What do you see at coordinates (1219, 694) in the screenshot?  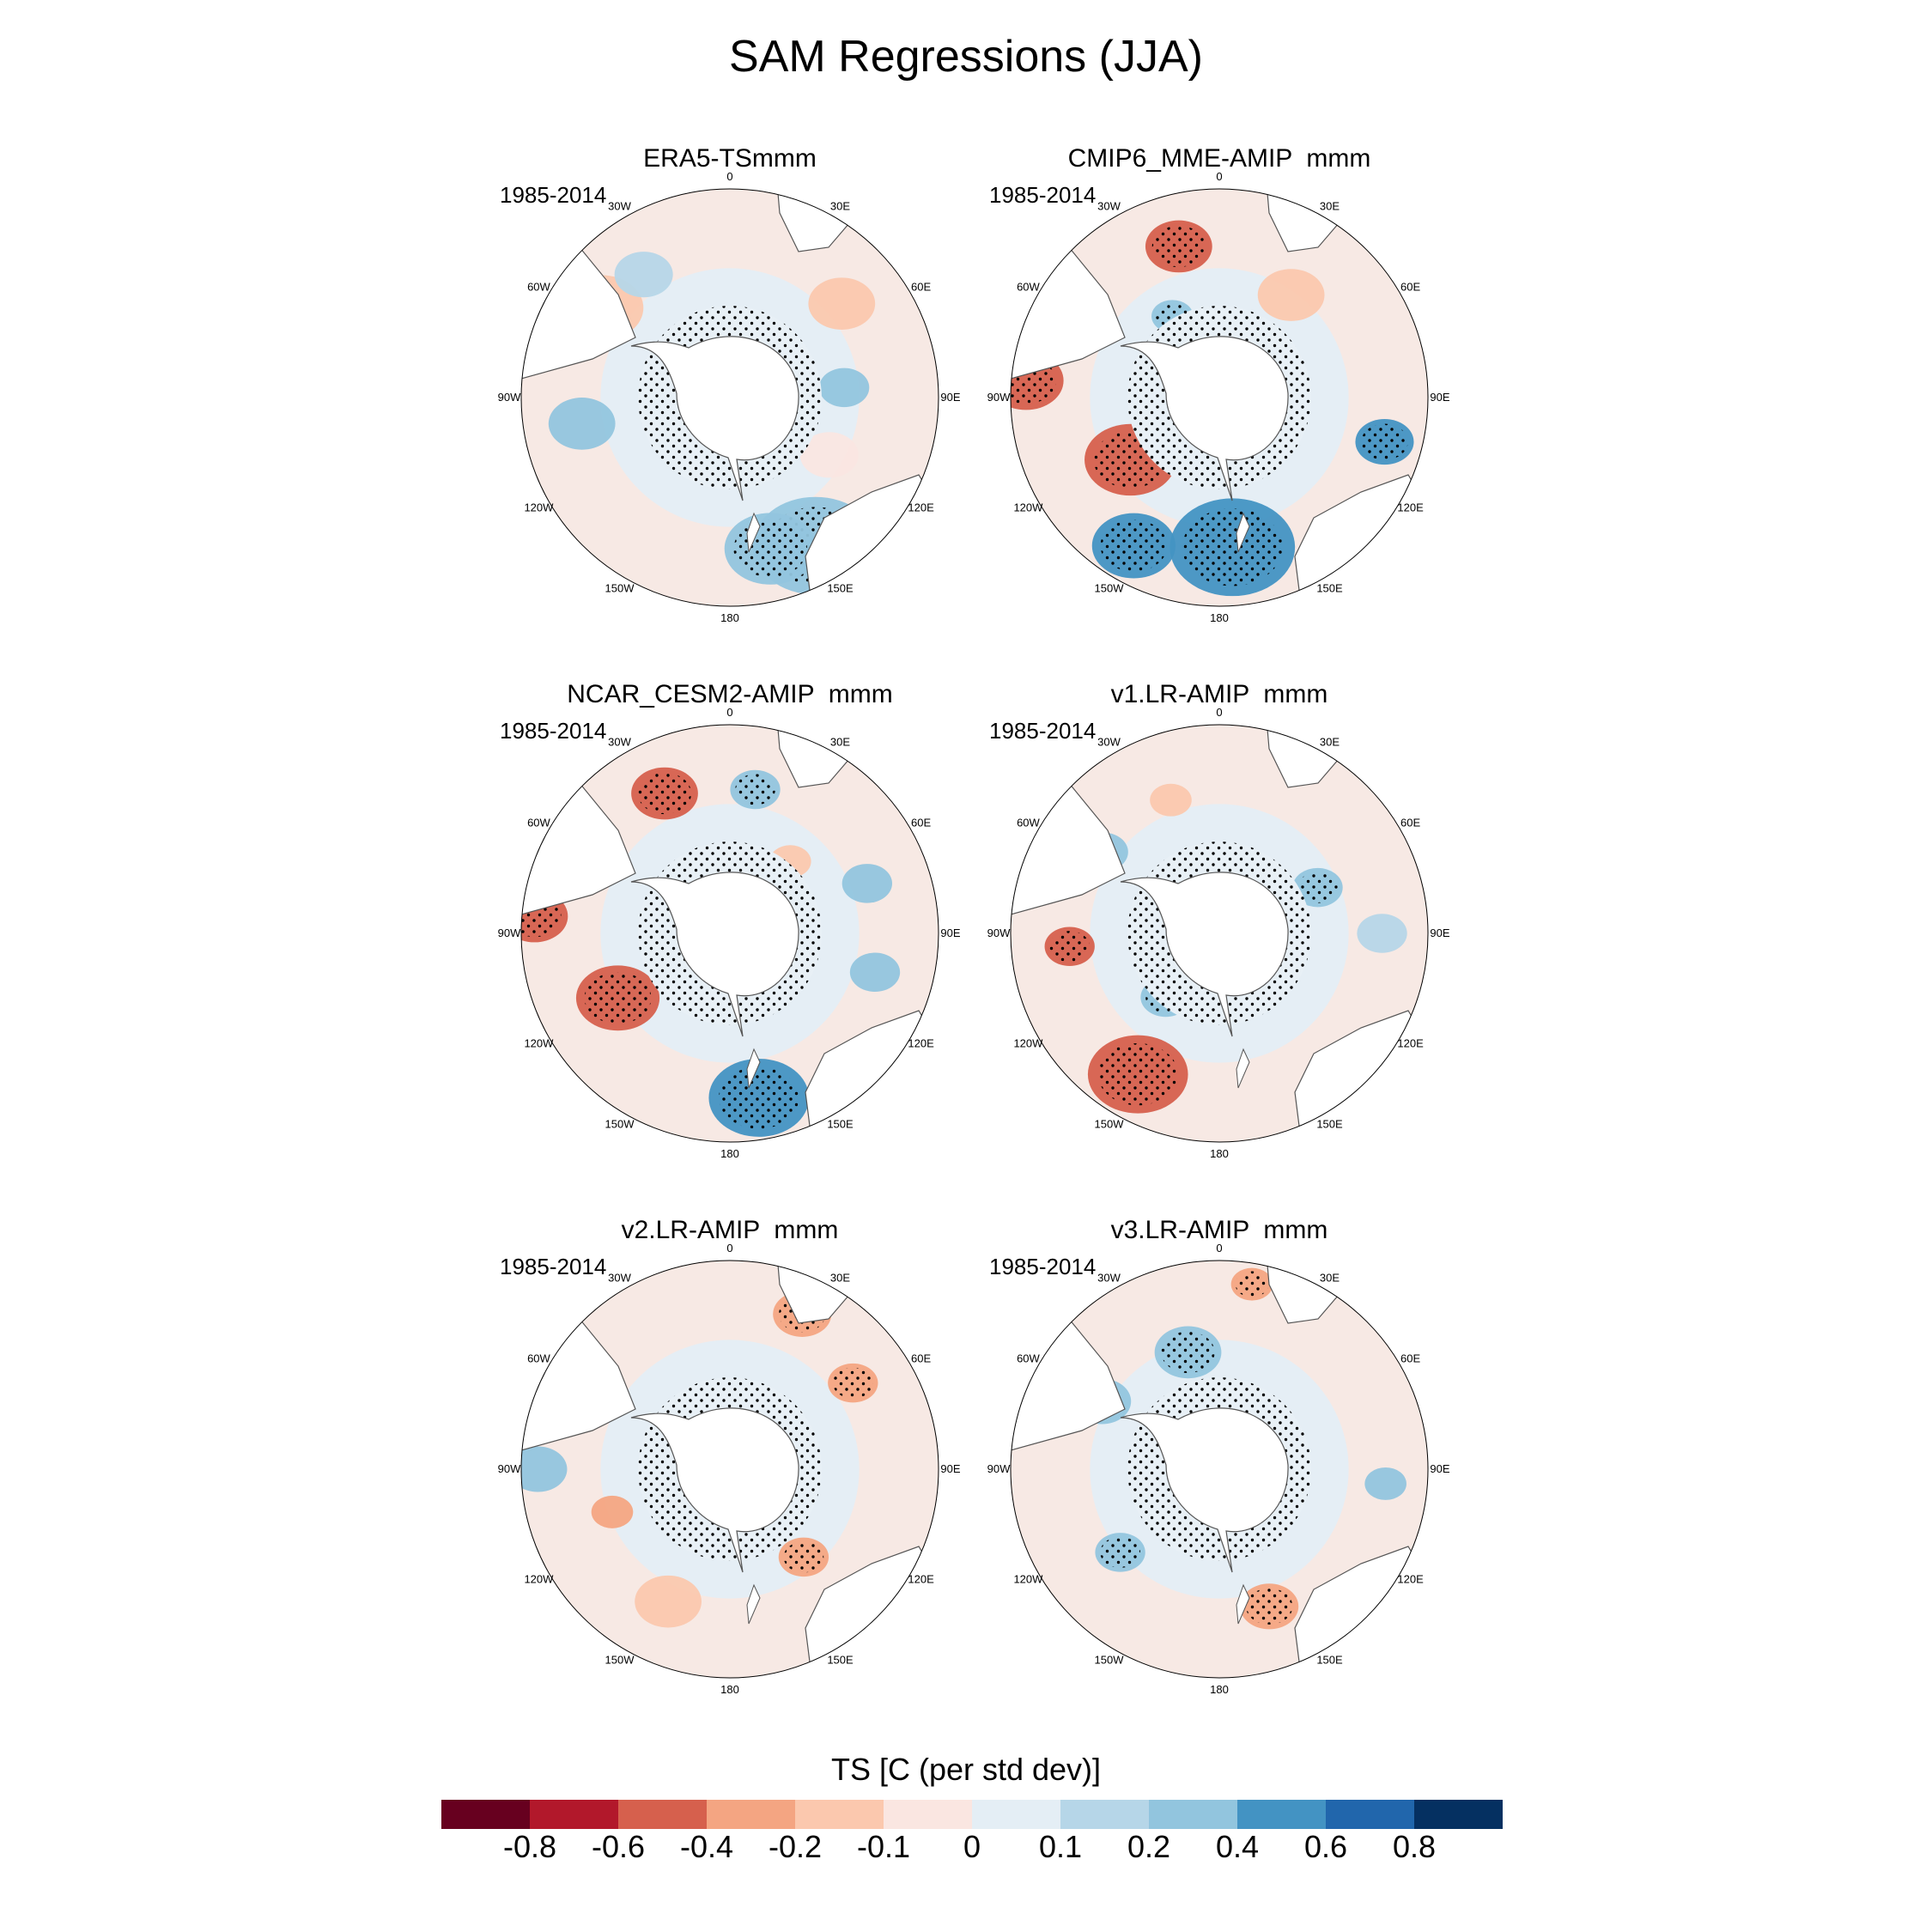 I see `panel-title: v1.LR-AMIP mmm` at bounding box center [1219, 694].